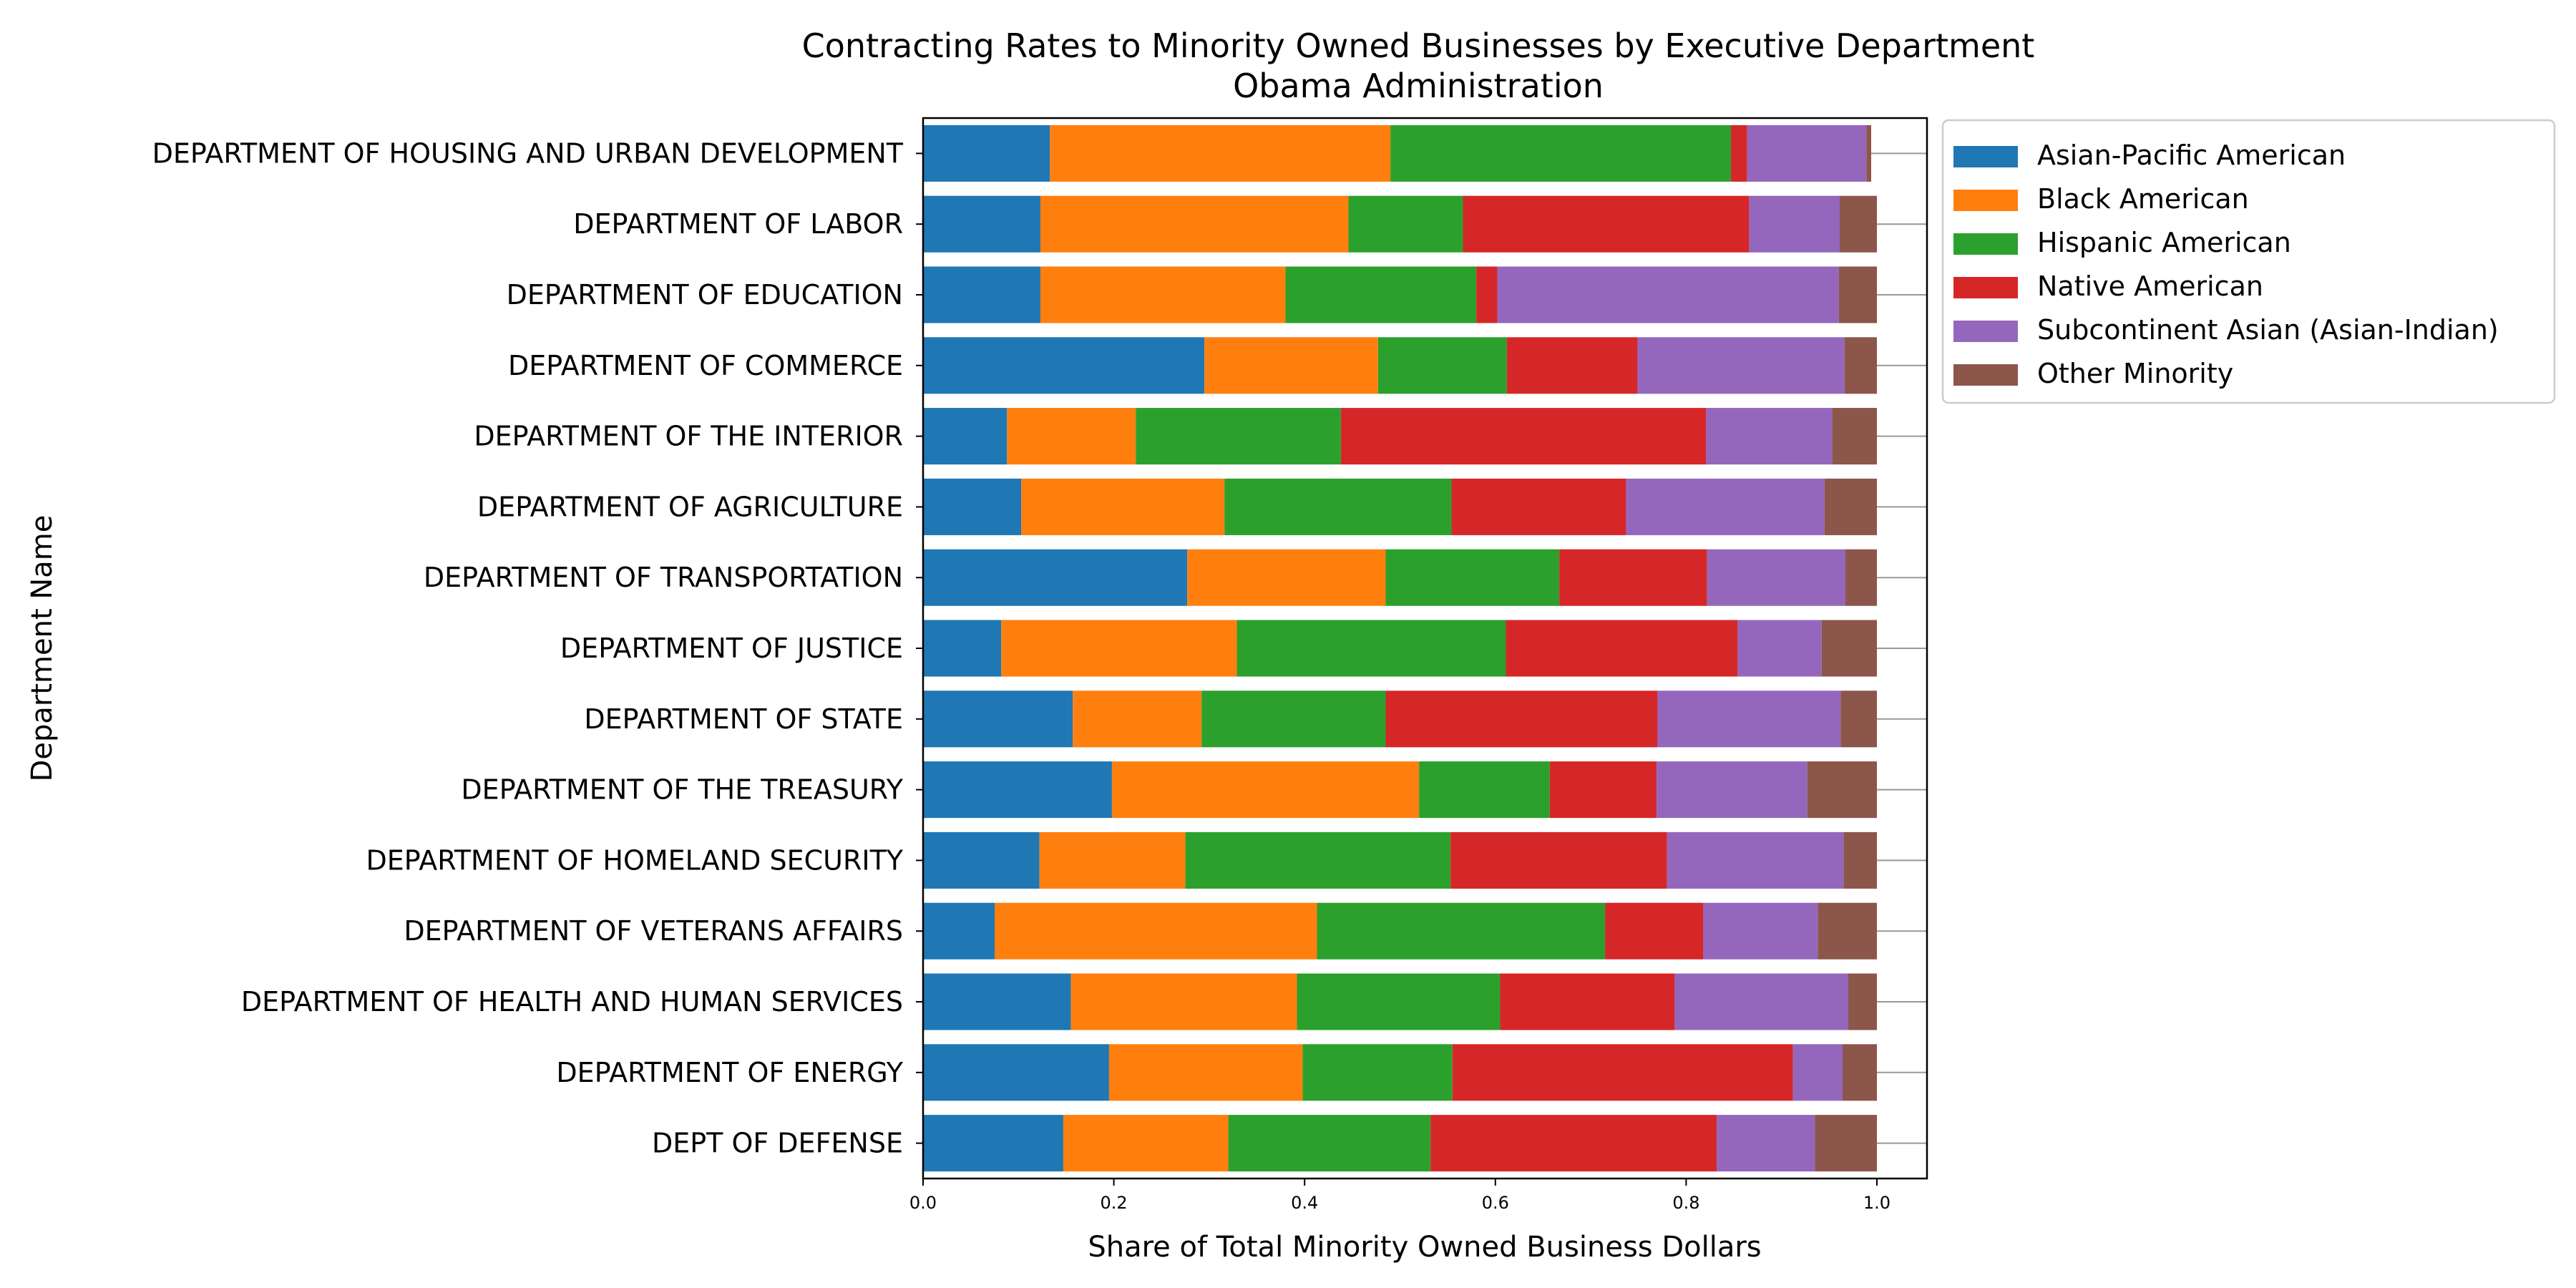 This screenshot has height=1288, width=2576. Describe the element at coordinates (1985, 244) in the screenshot. I see `legend-swatch-hispanic-american` at that location.